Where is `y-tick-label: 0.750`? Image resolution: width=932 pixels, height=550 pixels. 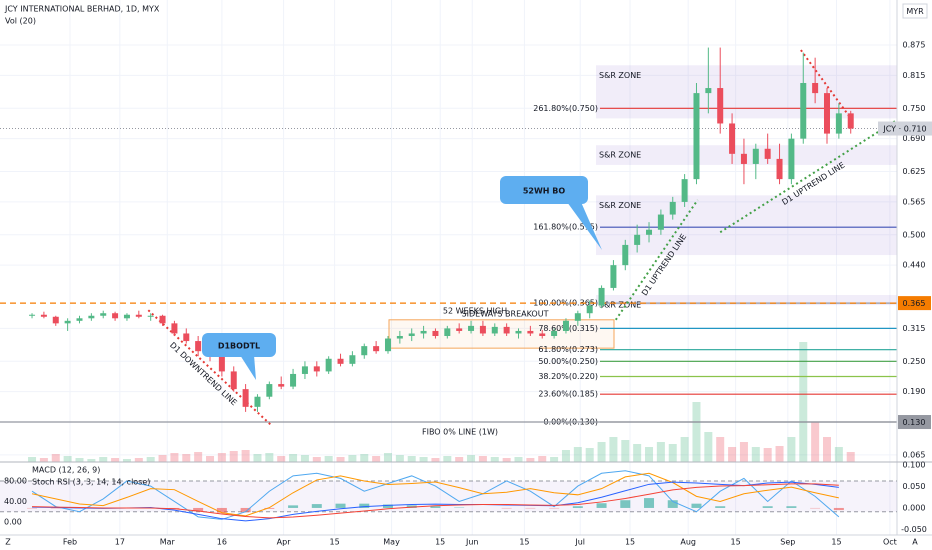
y-tick-label: 0.750 is located at coordinates (914, 108).